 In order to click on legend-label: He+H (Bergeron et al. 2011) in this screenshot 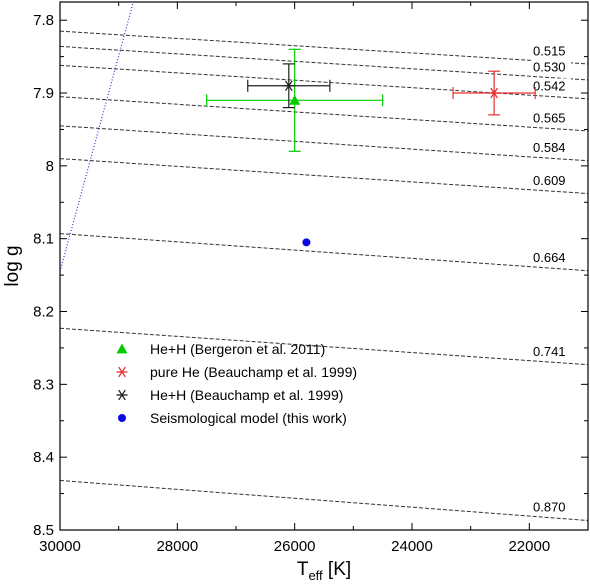, I will do `click(237, 349)`.